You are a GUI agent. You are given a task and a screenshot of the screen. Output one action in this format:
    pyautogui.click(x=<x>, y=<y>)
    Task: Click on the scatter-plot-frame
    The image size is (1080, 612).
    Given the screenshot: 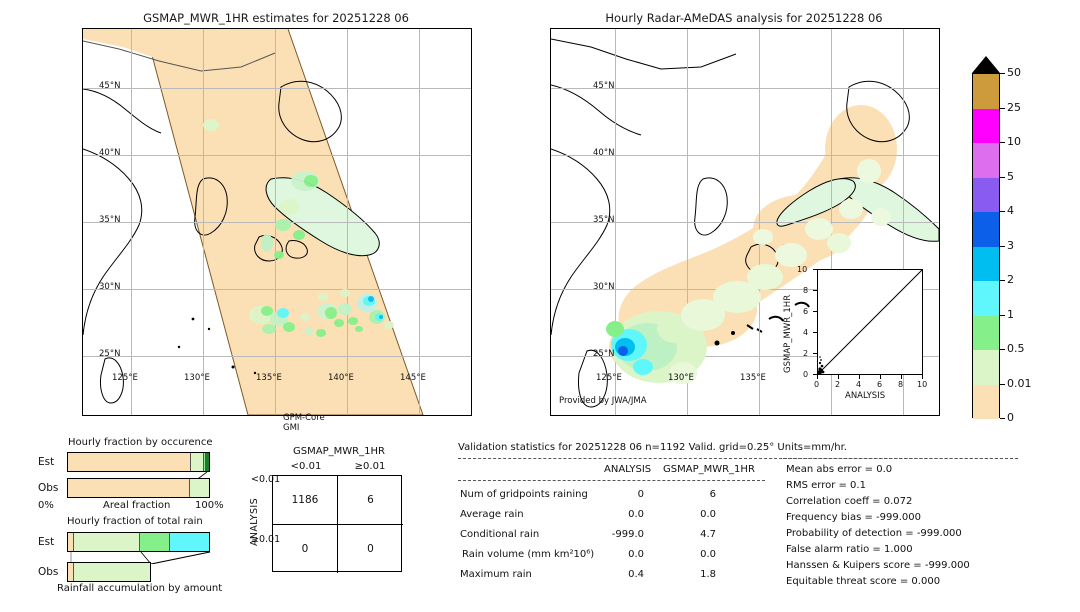 What is the action you would take?
    pyautogui.click(x=870, y=322)
    